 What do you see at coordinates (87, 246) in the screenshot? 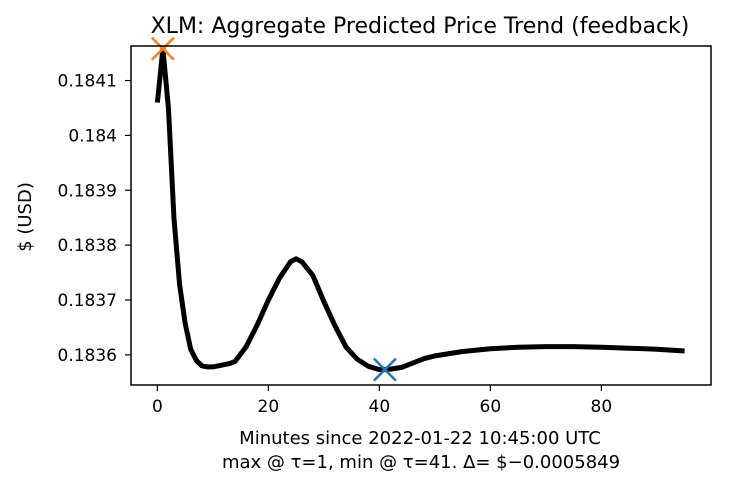
I see `y-tick-label: 0.1838` at bounding box center [87, 246].